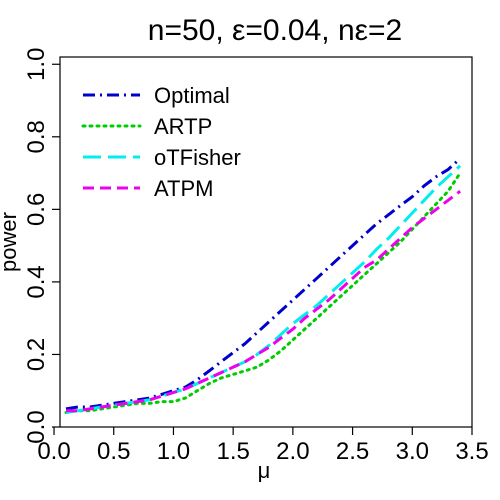  What do you see at coordinates (183, 188) in the screenshot?
I see `legend-label-atpm: ATPM` at bounding box center [183, 188].